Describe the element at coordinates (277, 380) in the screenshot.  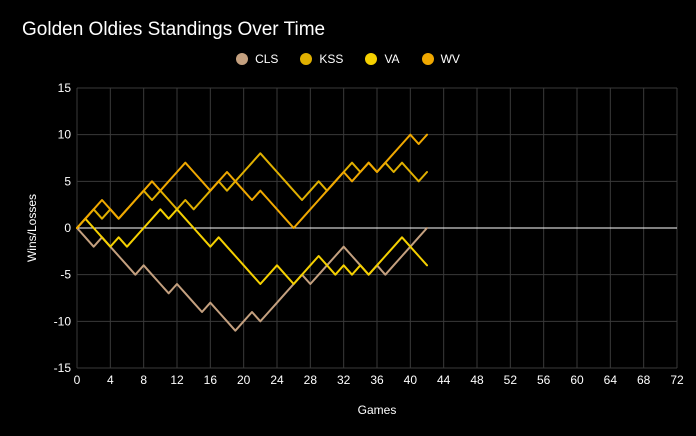
I see `x-tick-label: 24` at that location.